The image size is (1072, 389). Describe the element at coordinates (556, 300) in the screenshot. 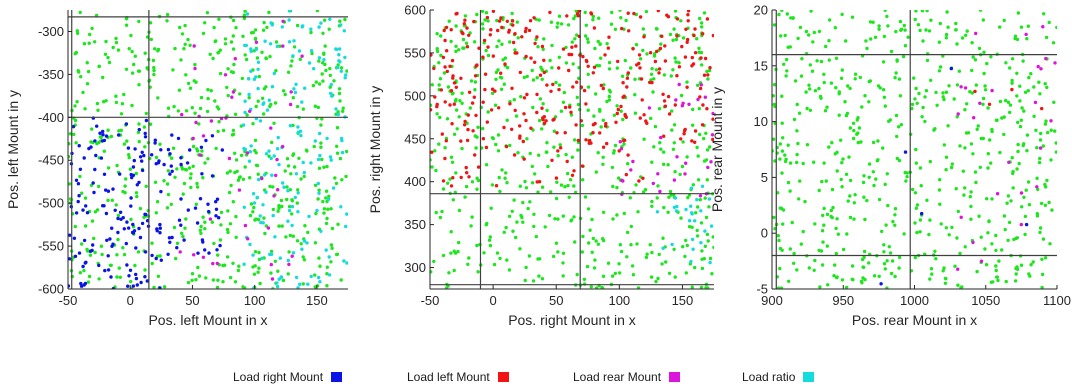

I see `x-tick-label: 50` at that location.